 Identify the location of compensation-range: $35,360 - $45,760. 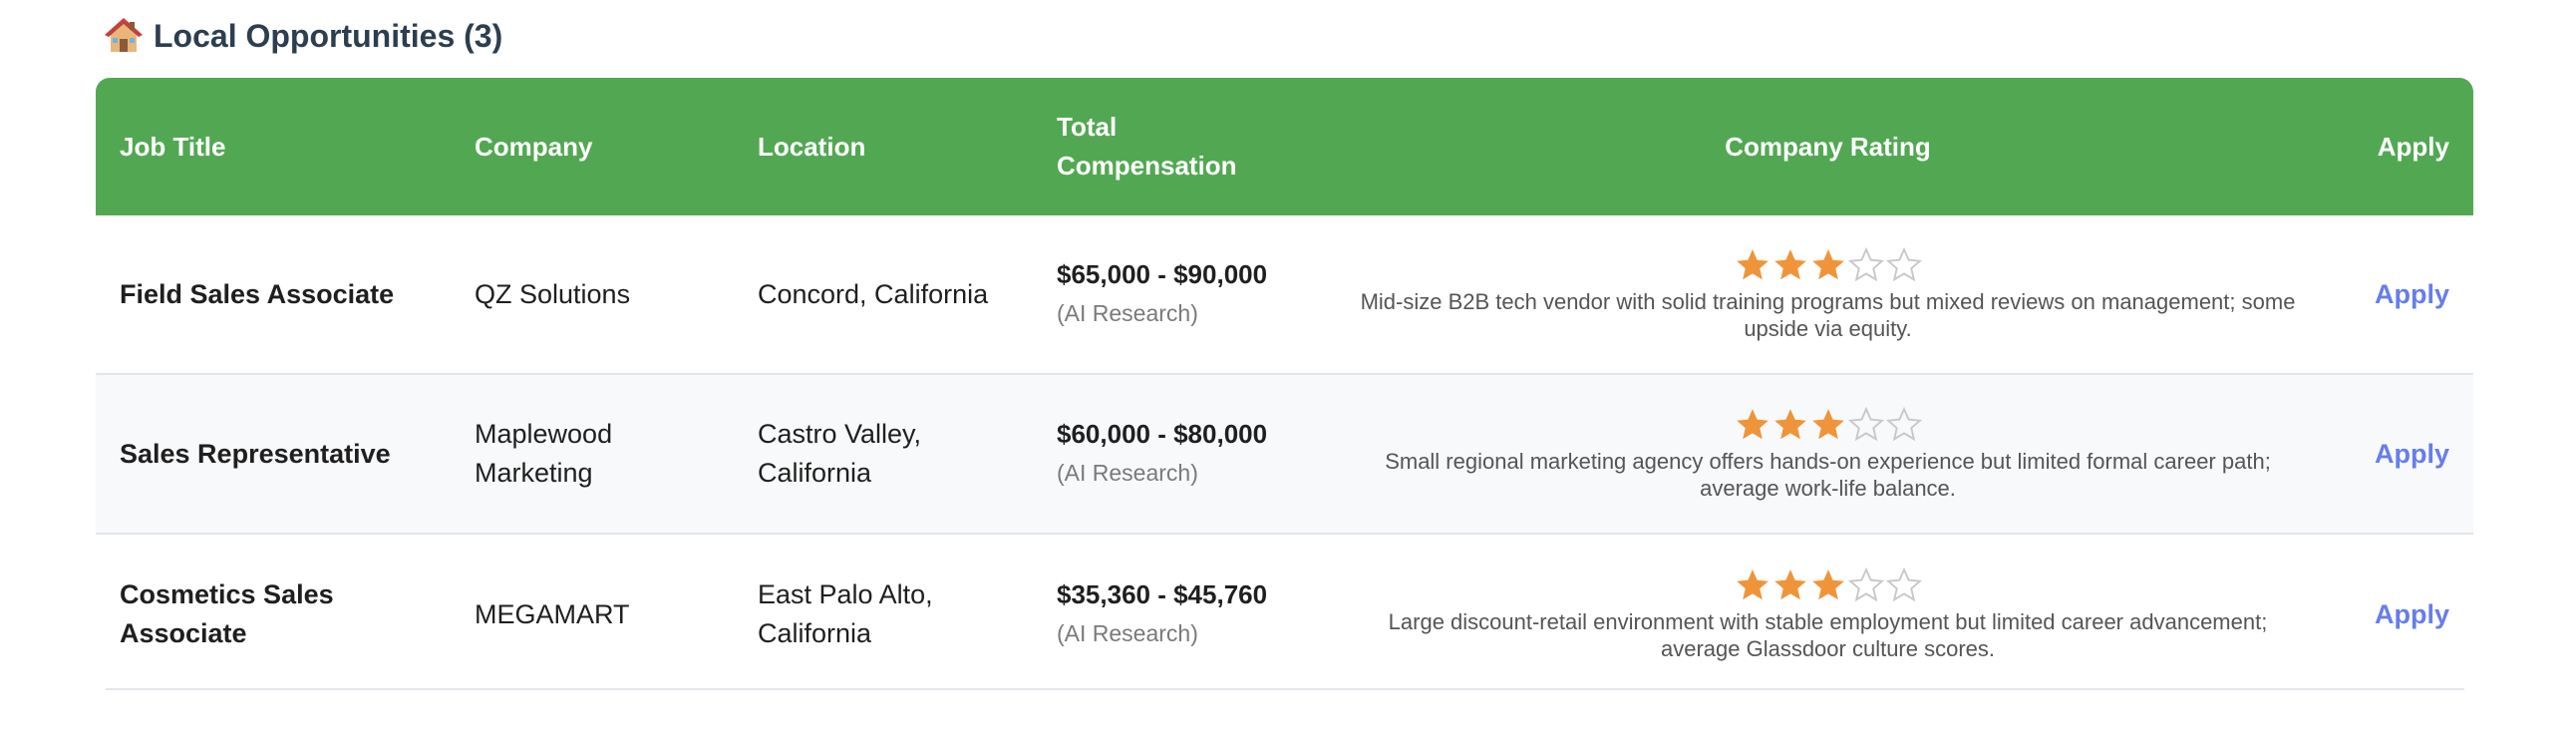
(1162, 594).